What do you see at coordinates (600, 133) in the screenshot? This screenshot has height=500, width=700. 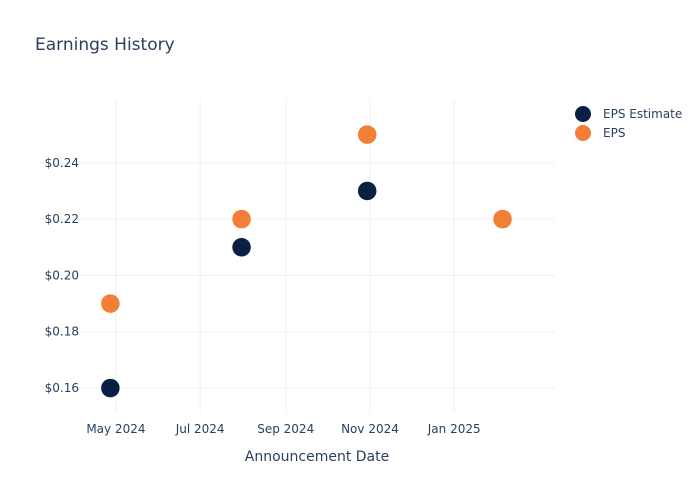 I see `legend-item-eps: EPS` at bounding box center [600, 133].